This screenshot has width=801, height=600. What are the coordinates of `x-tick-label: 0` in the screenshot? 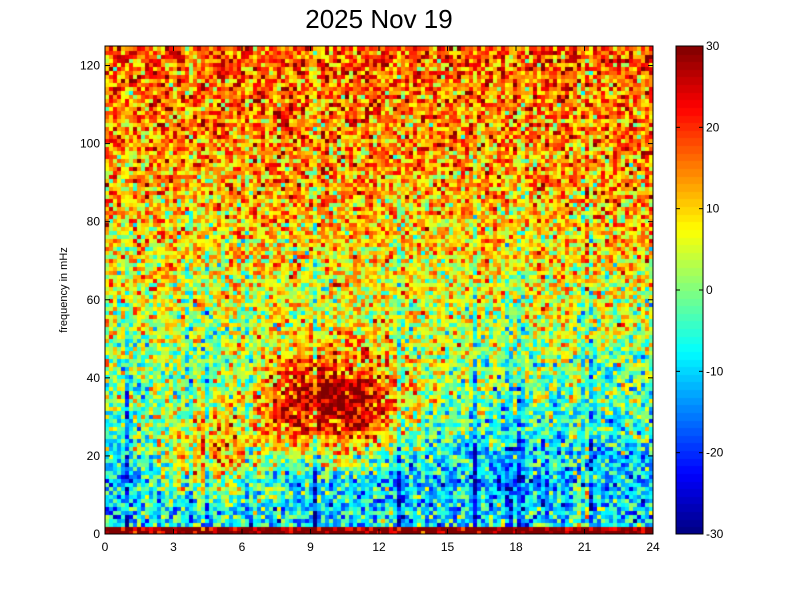 It's located at (105, 547).